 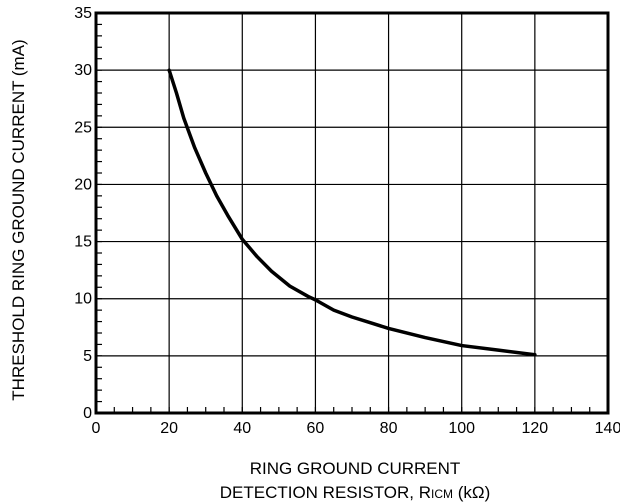 I want to click on y-tick-label: 30, so click(x=83, y=70).